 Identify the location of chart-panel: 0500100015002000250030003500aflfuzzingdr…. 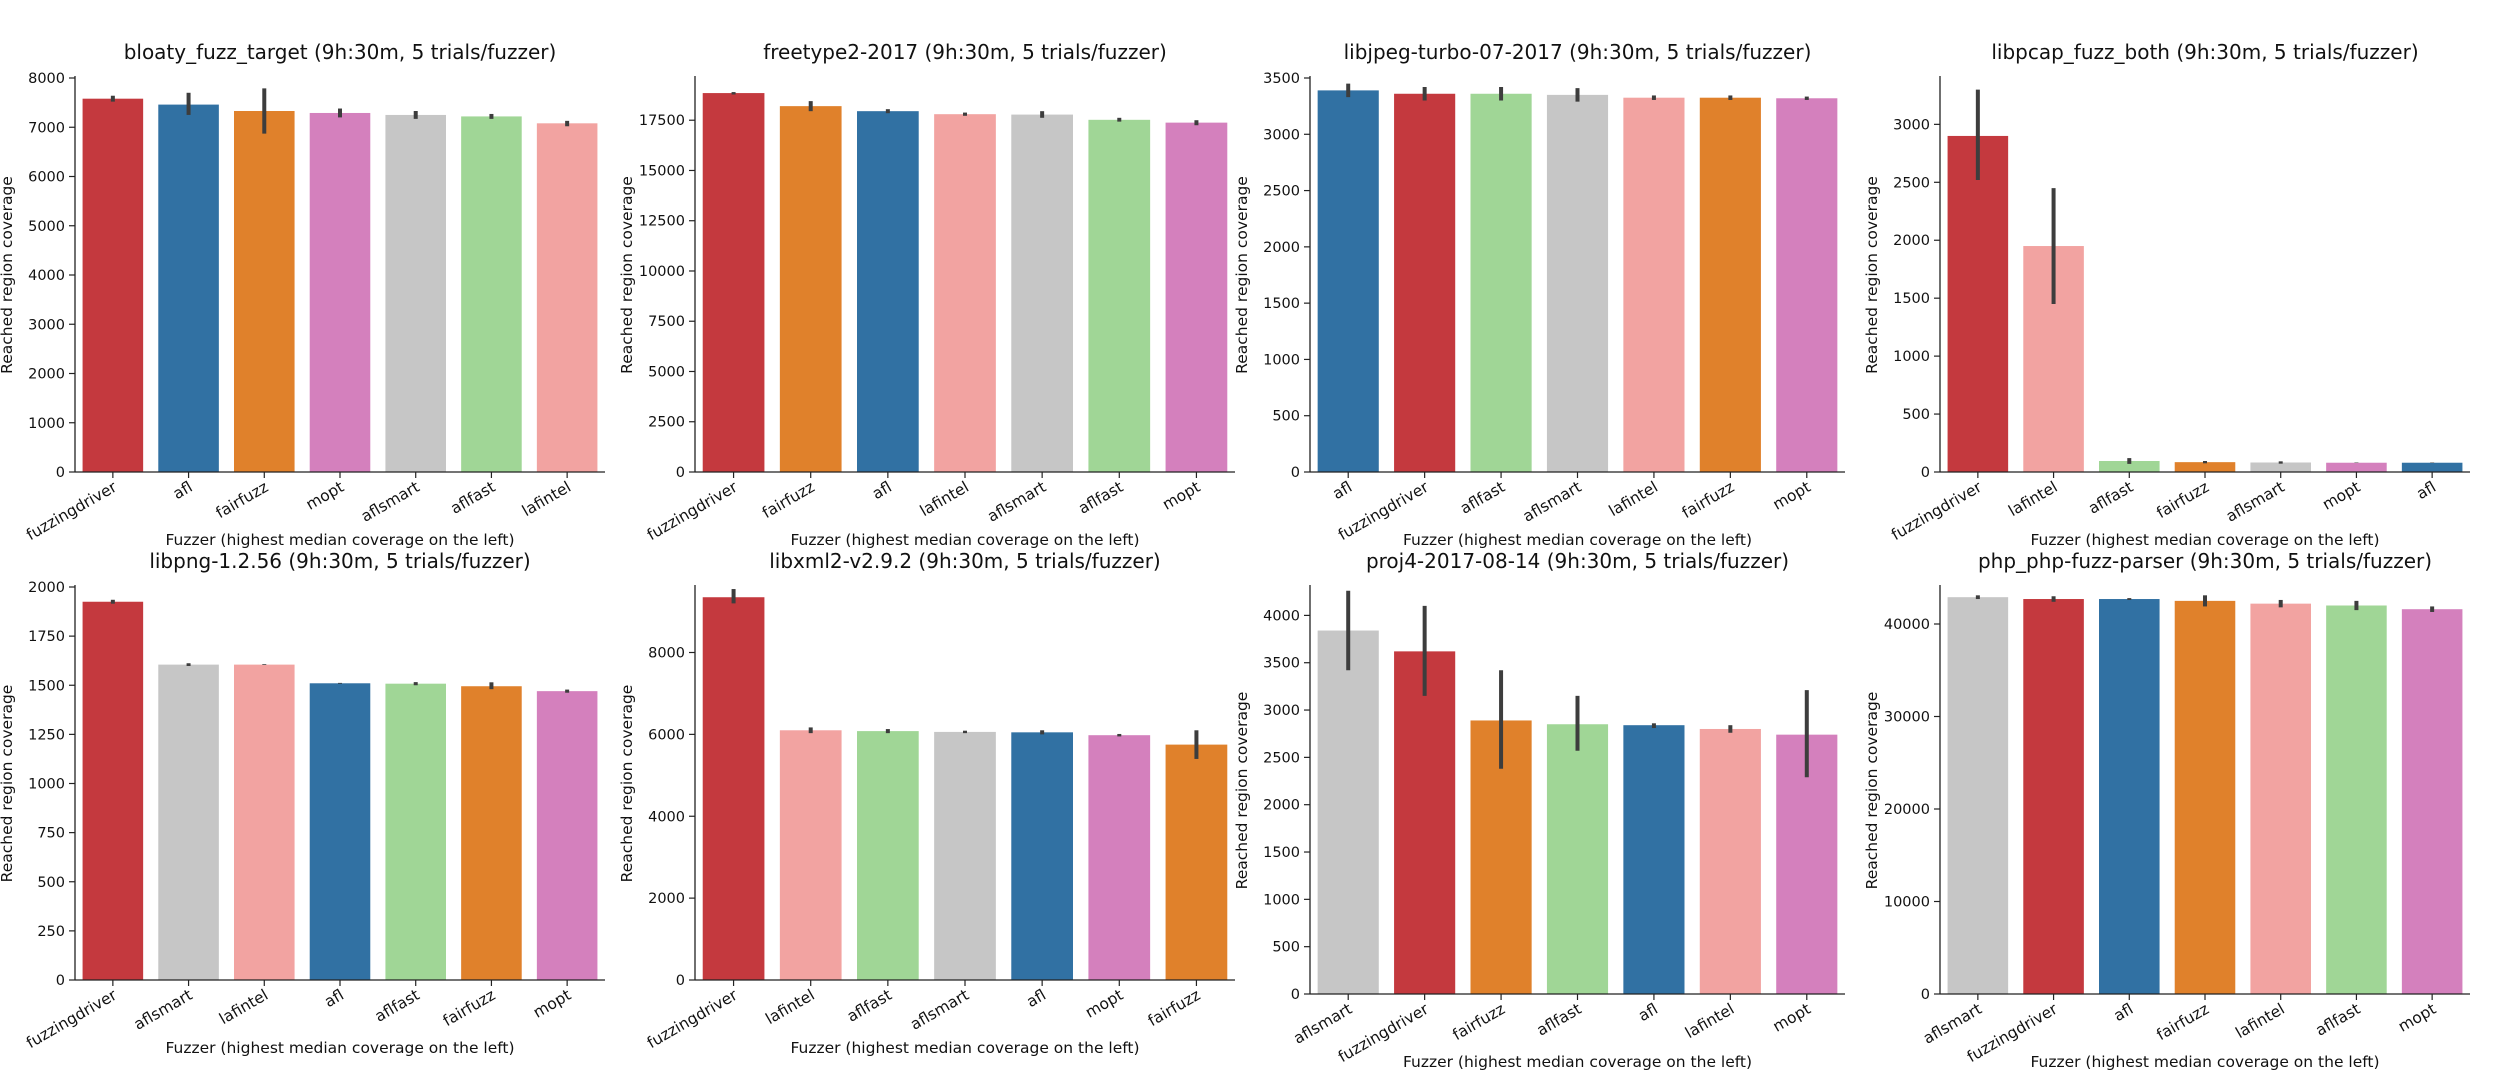
(1539, 294).